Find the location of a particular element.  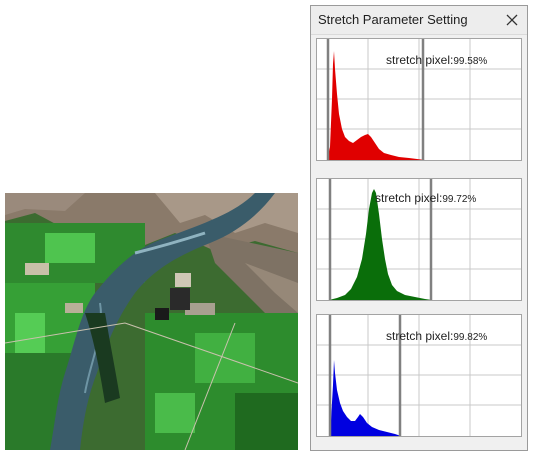

stretch-pixel-value: 99.82% is located at coordinates (470, 337).